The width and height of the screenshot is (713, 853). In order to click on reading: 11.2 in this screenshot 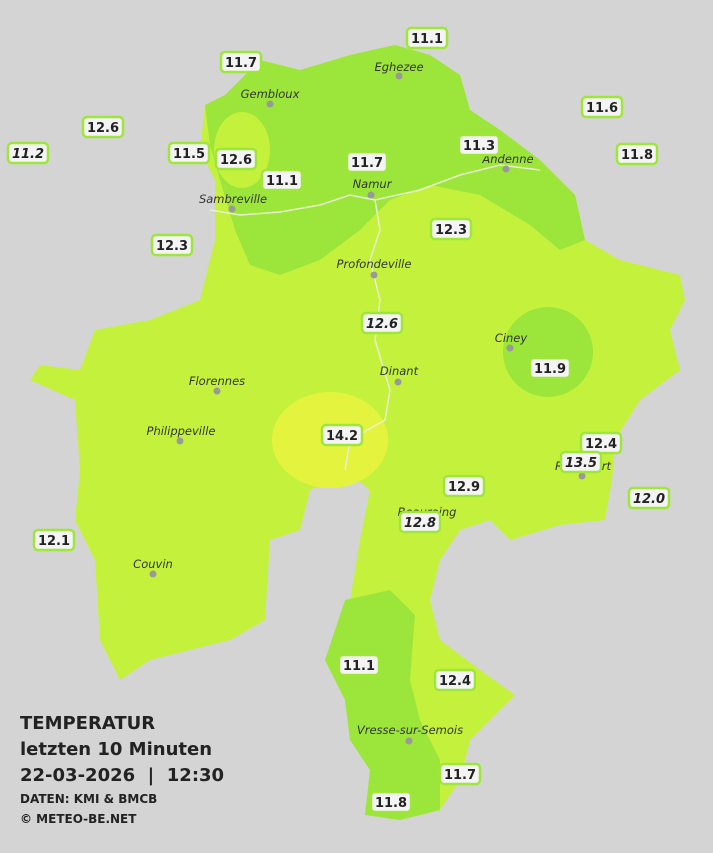, I will do `click(28, 154)`.